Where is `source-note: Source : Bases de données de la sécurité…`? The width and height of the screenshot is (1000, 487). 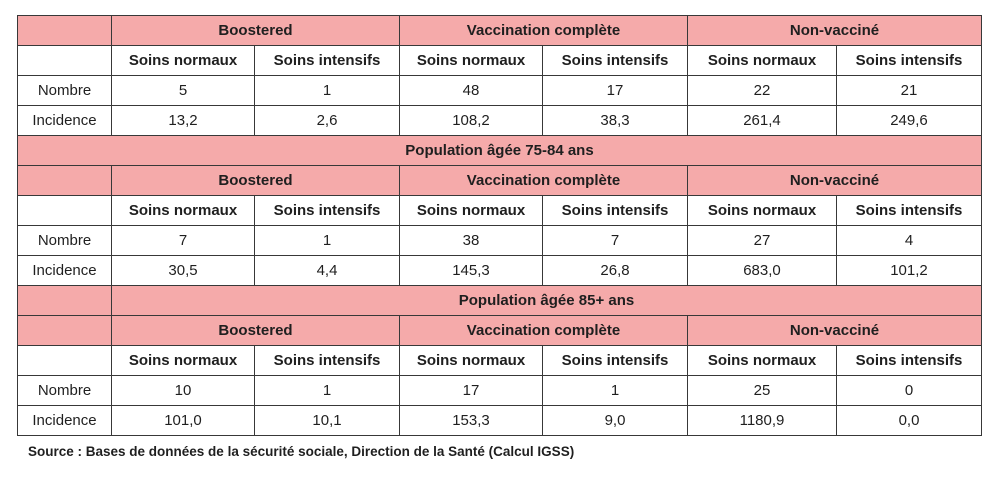
source-note: Source : Bases de données de la sécurité… is located at coordinates (301, 451).